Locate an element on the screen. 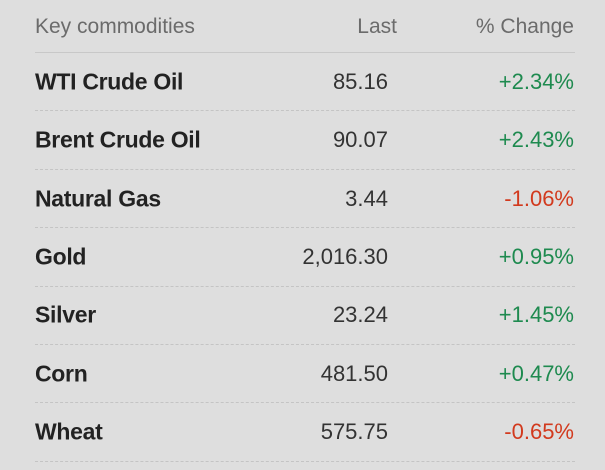  commodity-name: Brent Crude Oil is located at coordinates (118, 139).